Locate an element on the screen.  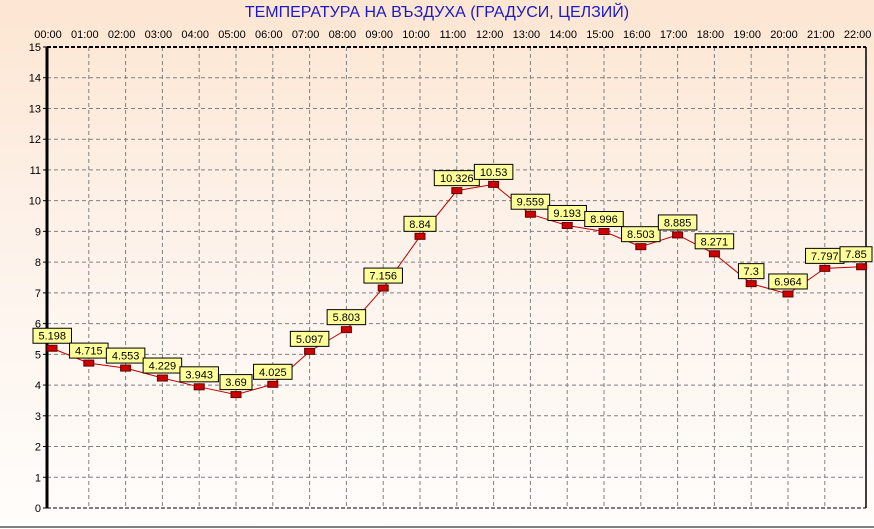
data-label: 4.229 is located at coordinates (163, 367).